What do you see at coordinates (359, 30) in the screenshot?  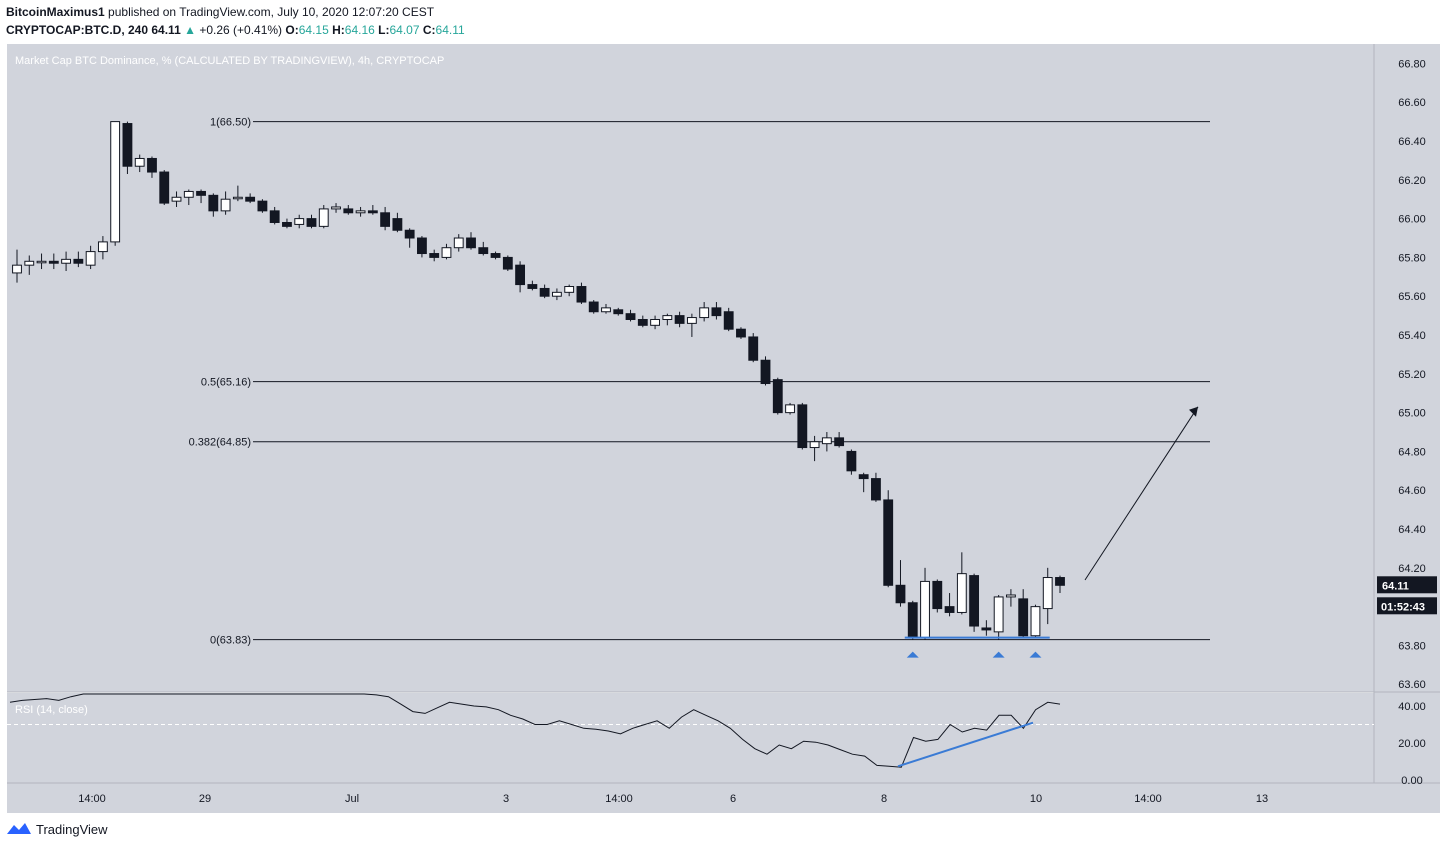 I see `high-value: 64.16` at bounding box center [359, 30].